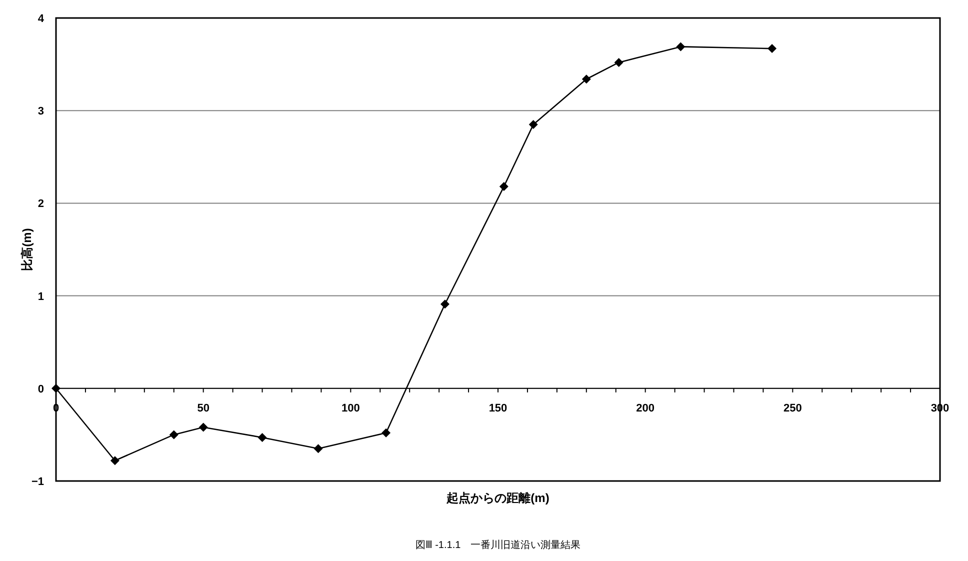 The height and width of the screenshot is (561, 968). Describe the element at coordinates (41, 112) in the screenshot. I see `ytick: 3` at that location.